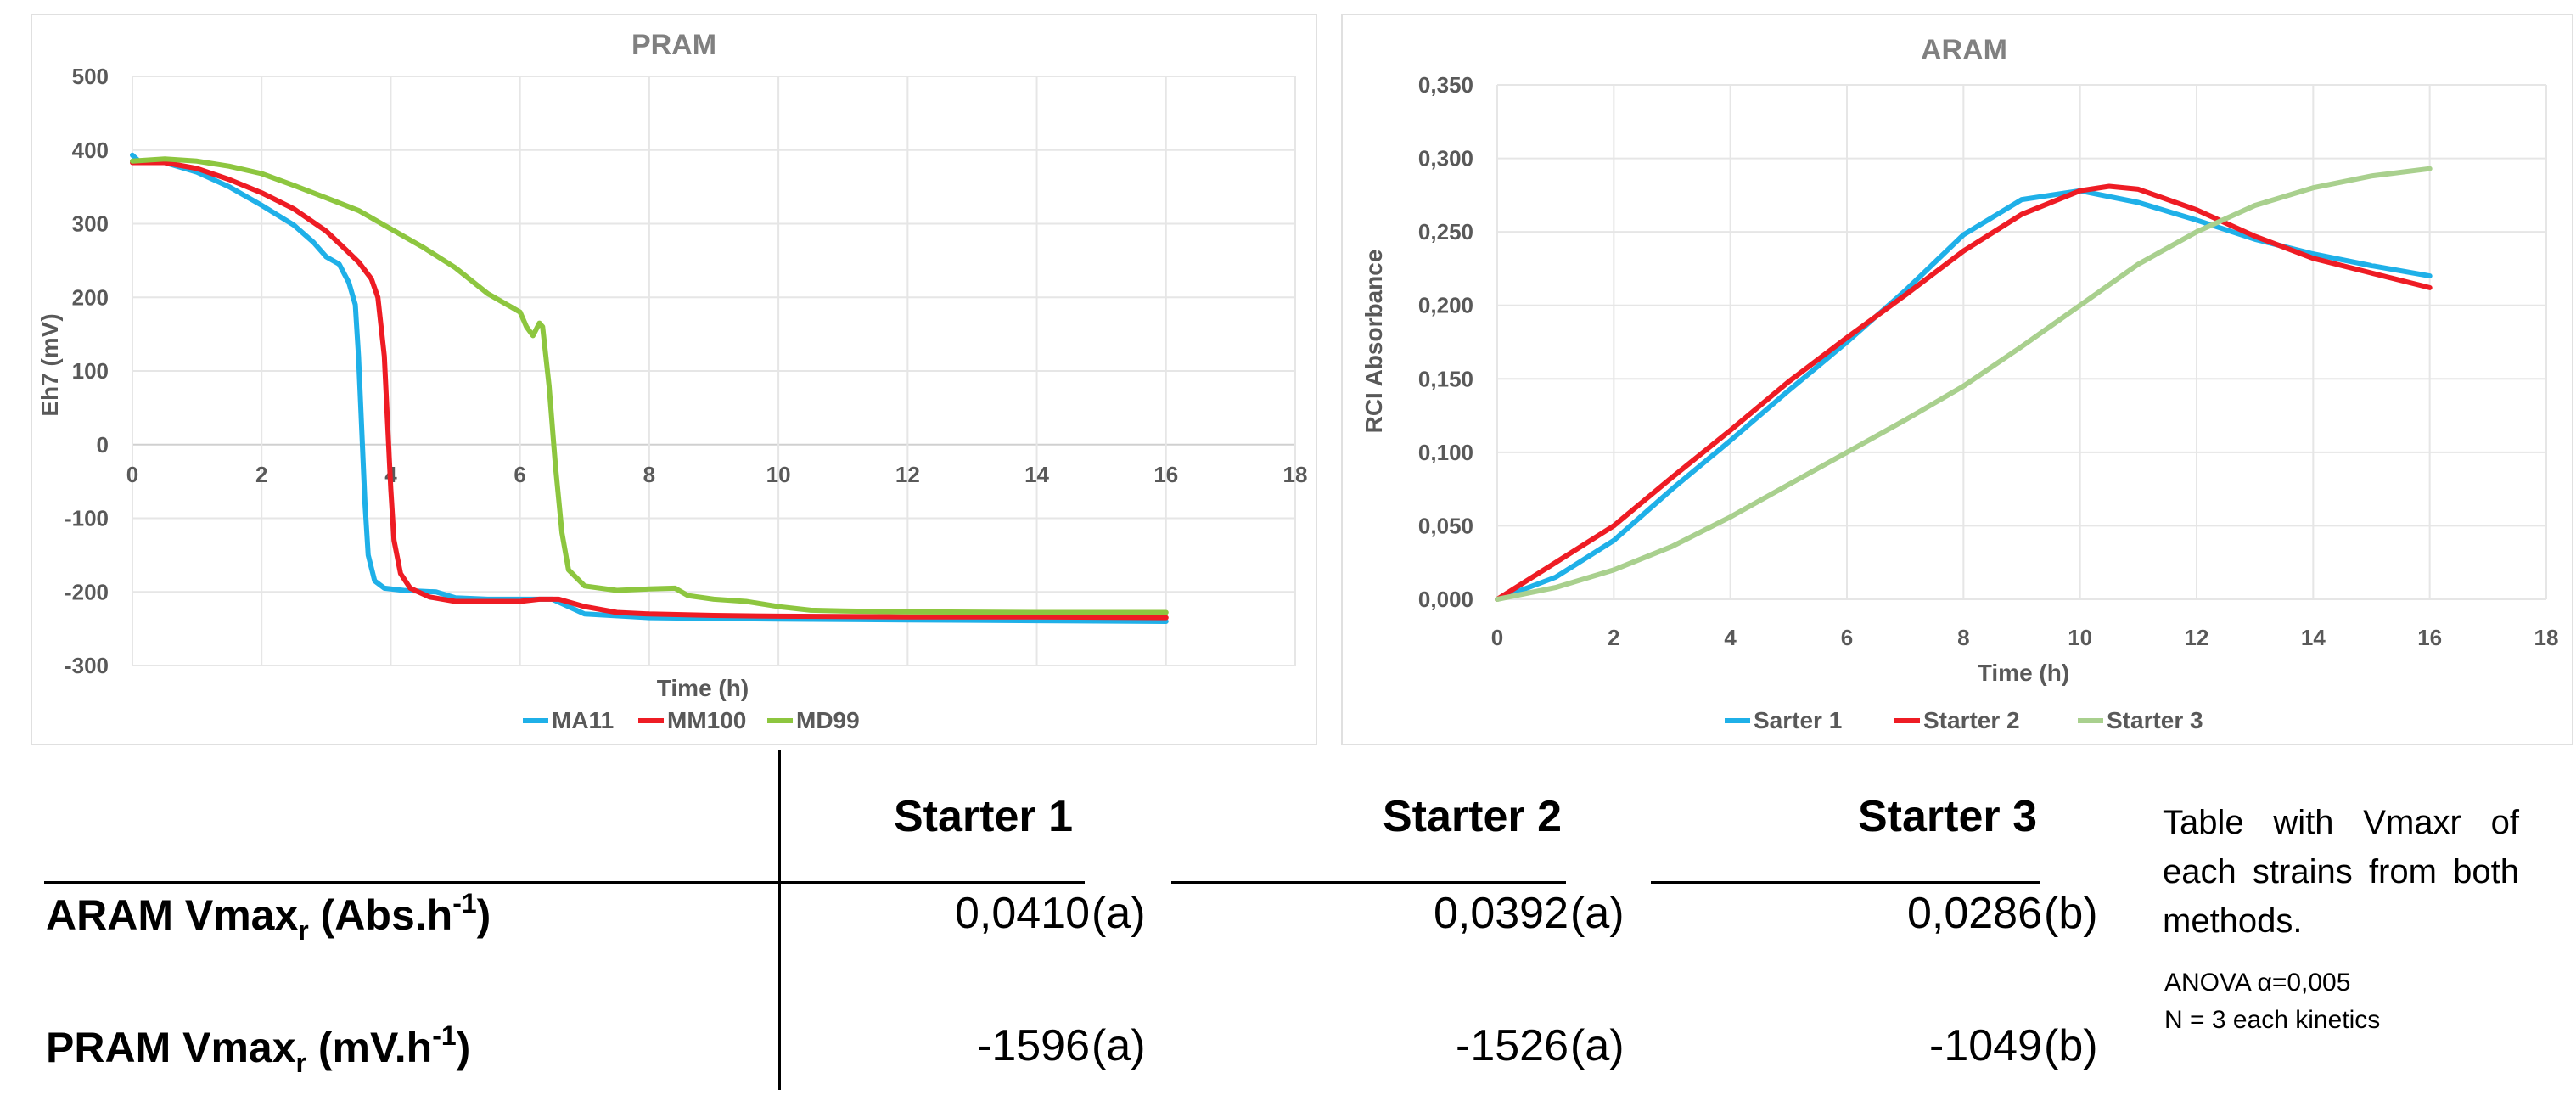 The width and height of the screenshot is (2576, 1101). What do you see at coordinates (1497, 637) in the screenshot?
I see `aram-x-tick-label: 0` at bounding box center [1497, 637].